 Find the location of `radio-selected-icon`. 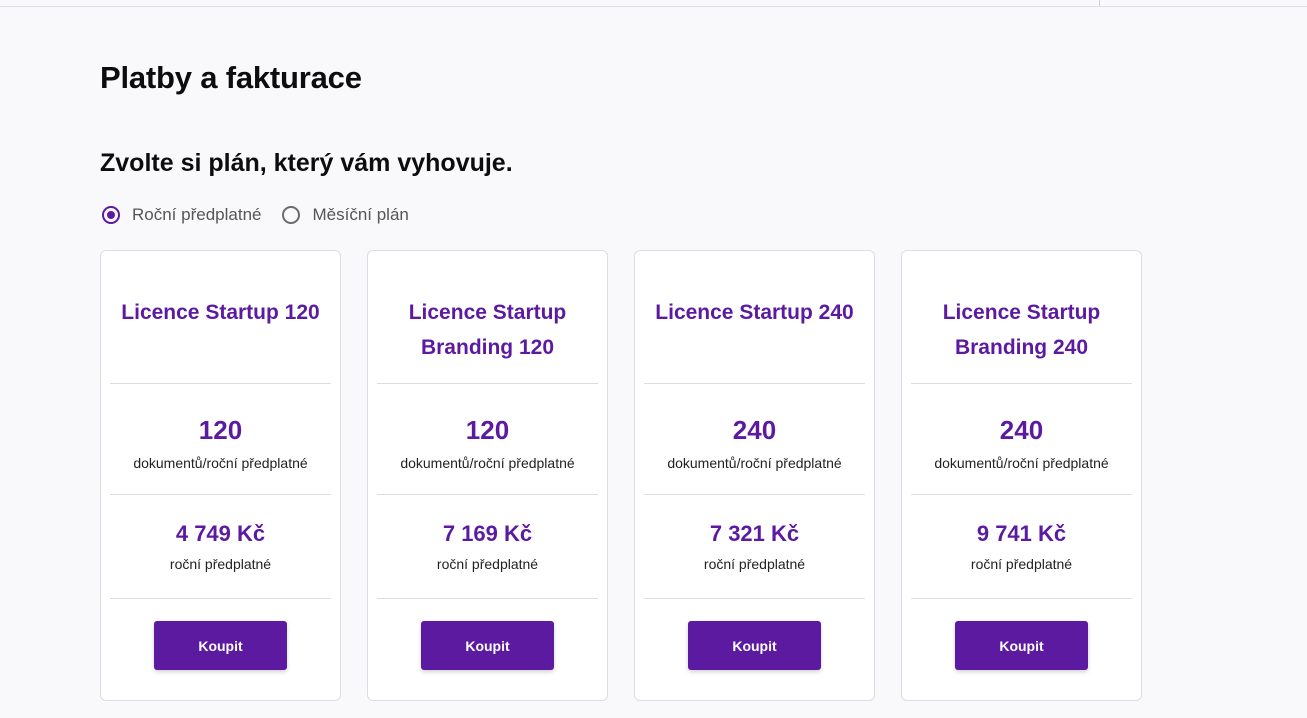

radio-selected-icon is located at coordinates (111, 215).